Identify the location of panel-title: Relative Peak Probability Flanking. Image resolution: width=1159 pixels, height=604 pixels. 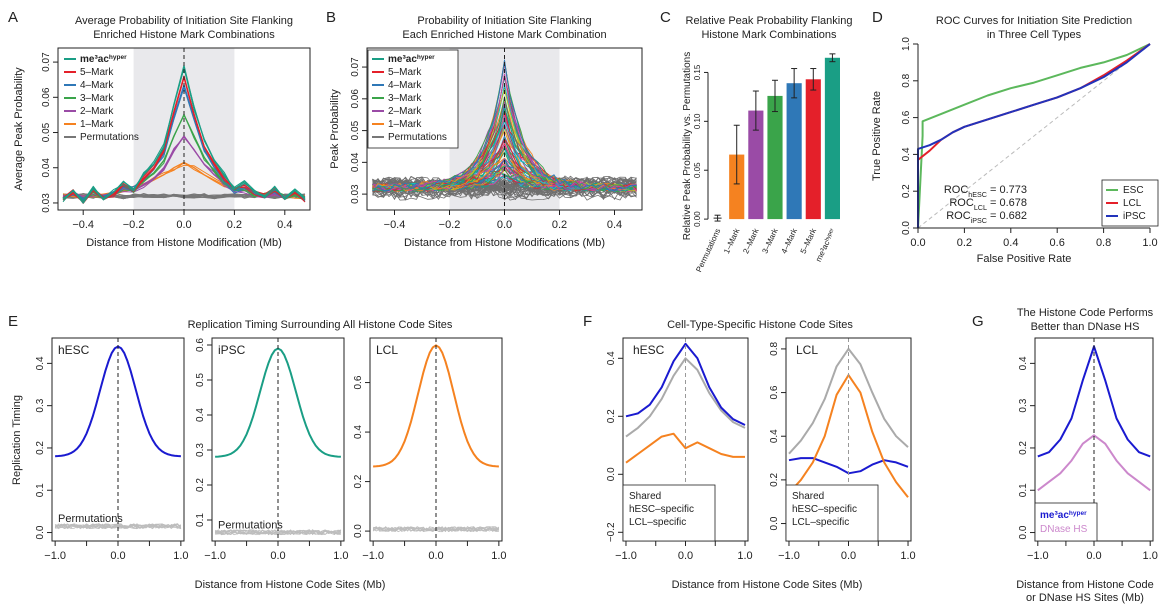
(769, 21).